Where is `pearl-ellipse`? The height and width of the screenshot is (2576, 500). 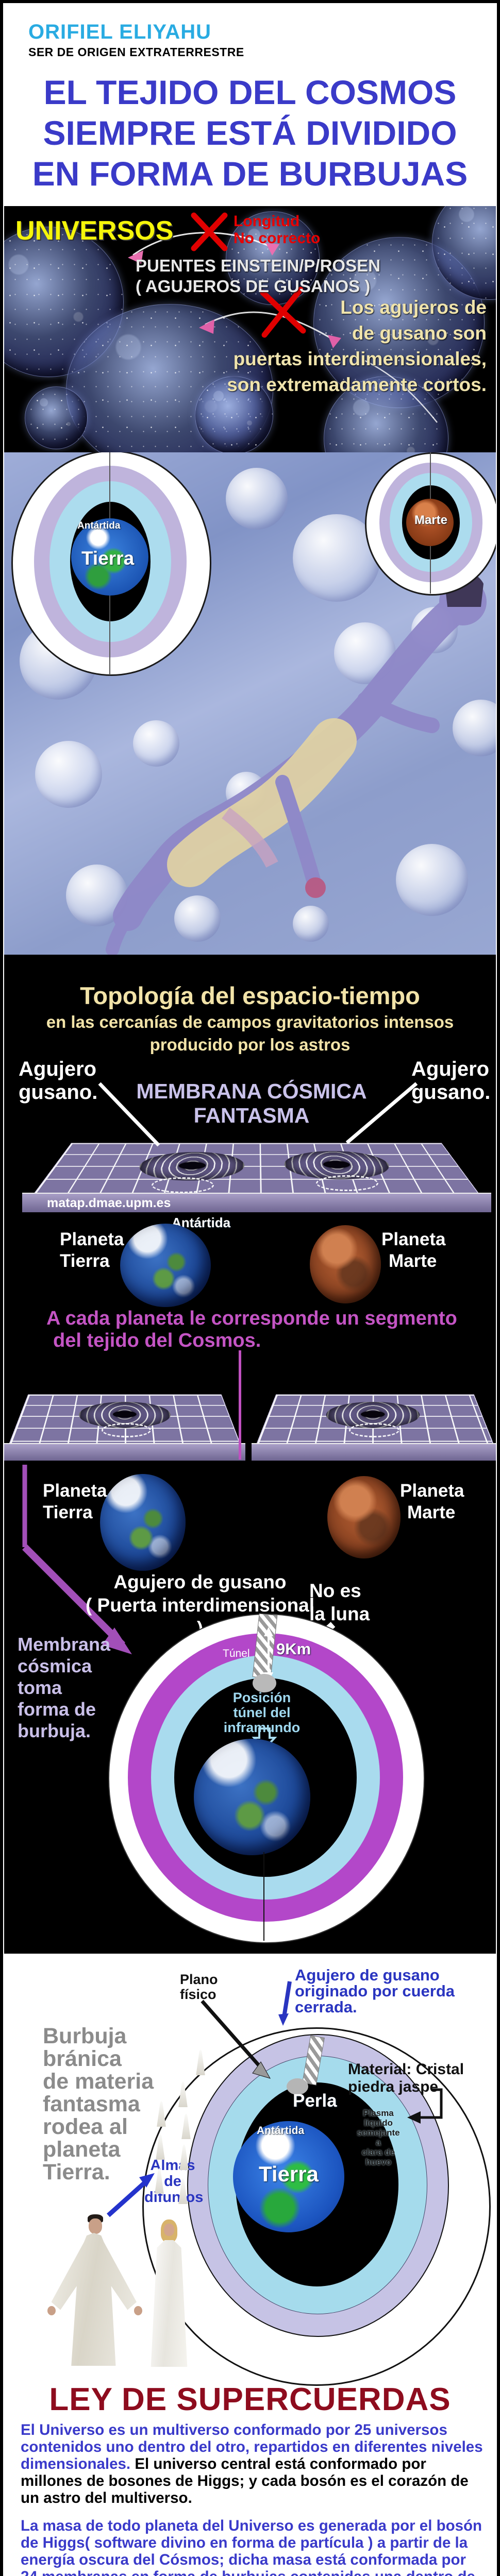
pearl-ellipse is located at coordinates (264, 1683).